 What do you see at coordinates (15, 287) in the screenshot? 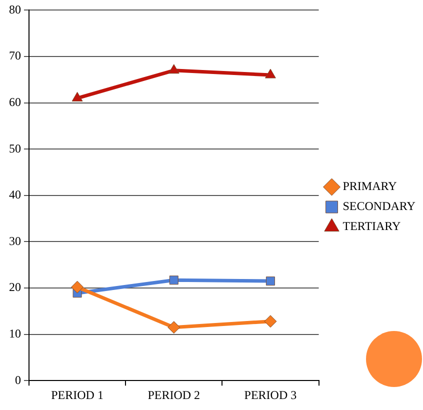
I see `y-tick-label: 20` at bounding box center [15, 287].